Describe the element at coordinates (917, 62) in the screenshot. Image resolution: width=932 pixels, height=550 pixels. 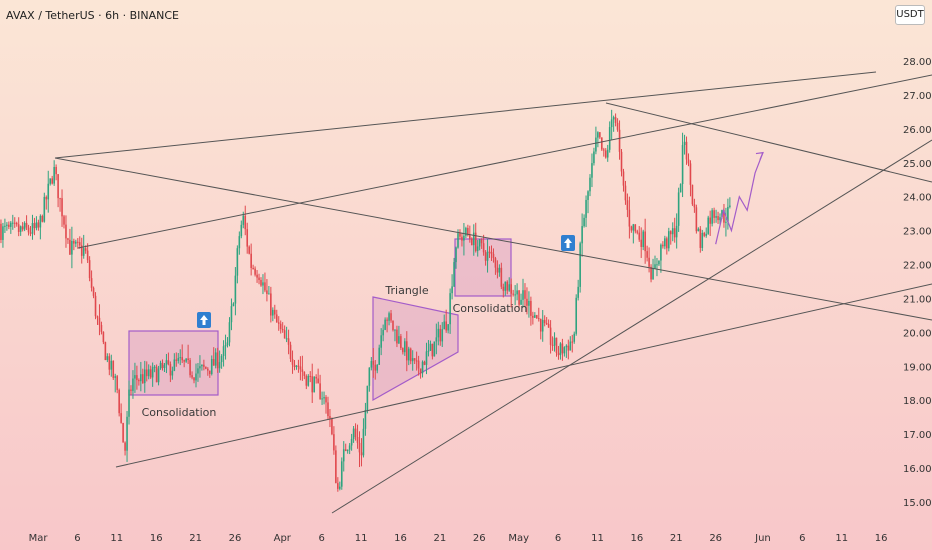
I see `price-tick-label: 28.00` at that location.